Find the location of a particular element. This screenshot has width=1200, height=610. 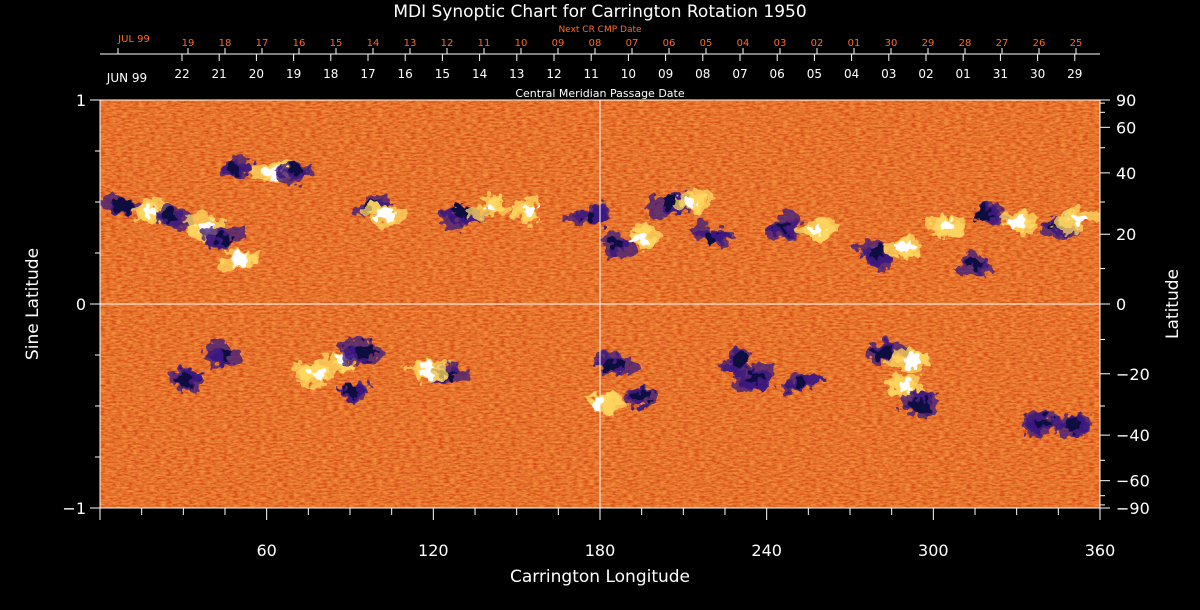

y-right-tick-label: −20 is located at coordinates (1133, 374).